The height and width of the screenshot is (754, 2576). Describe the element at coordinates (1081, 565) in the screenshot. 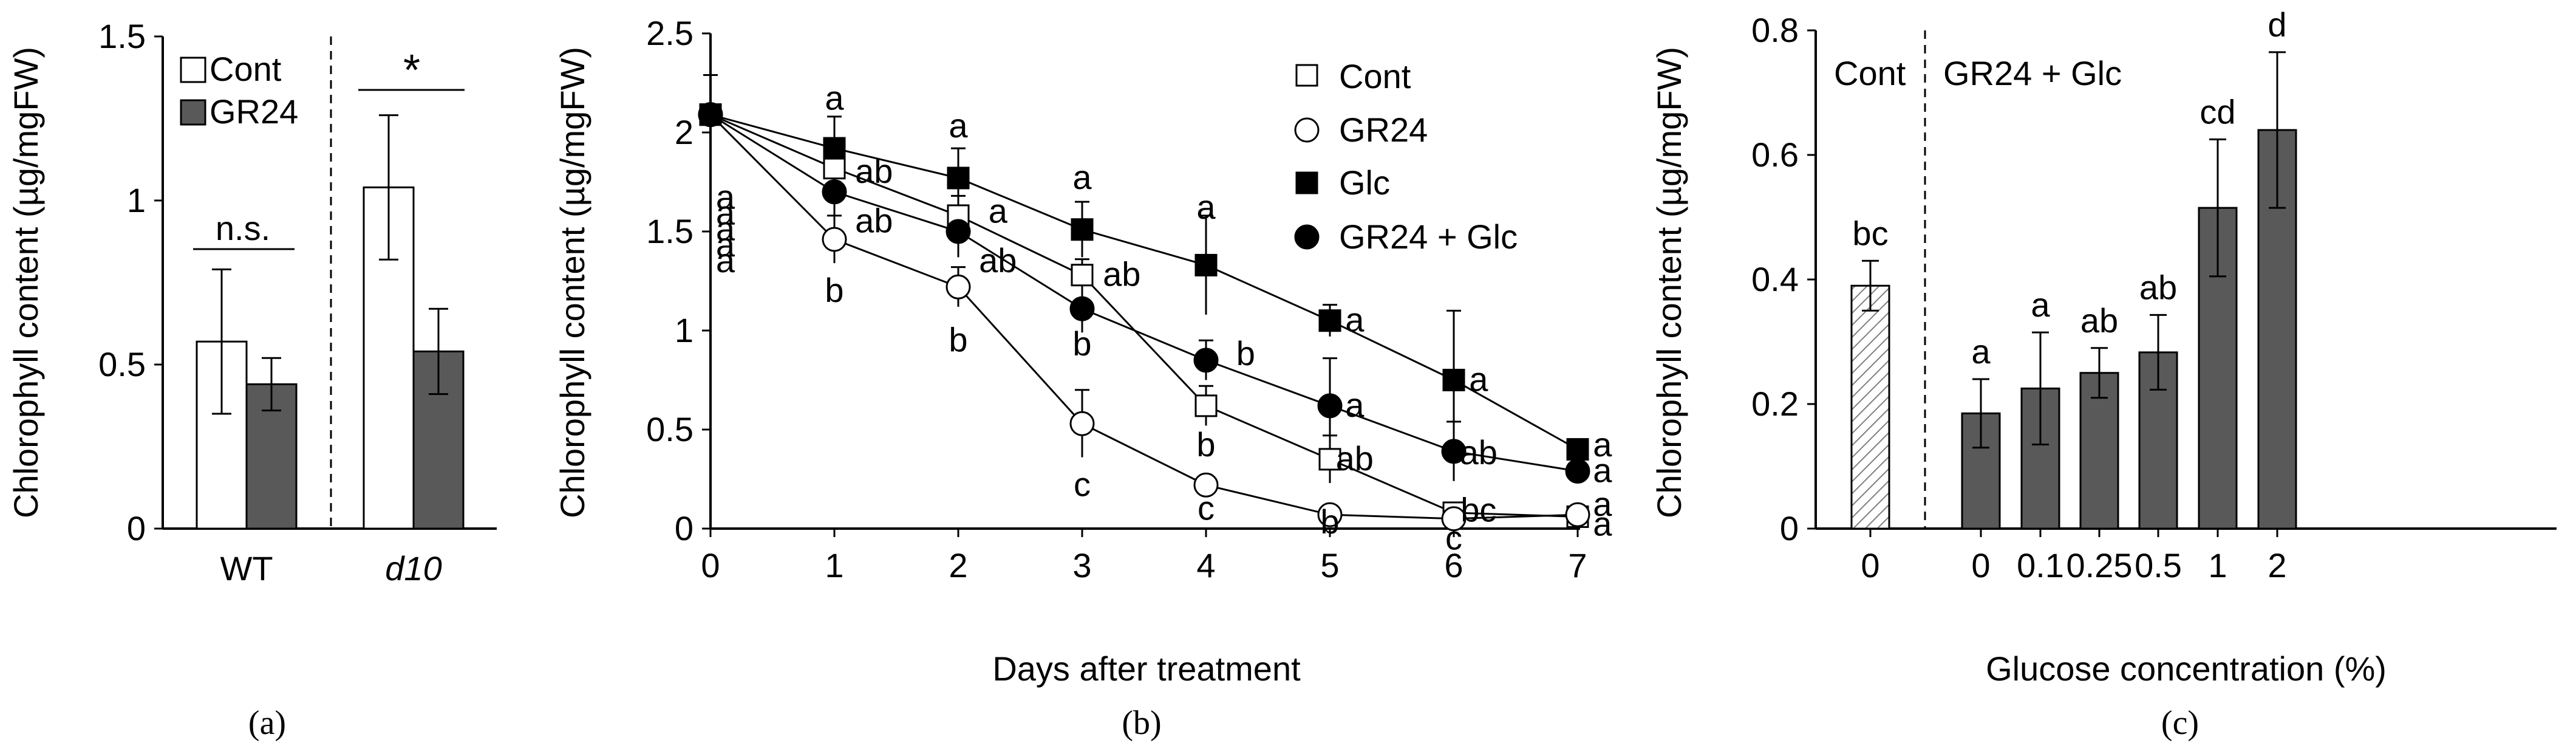

I see `panel-b-x-tick-label: 3` at that location.